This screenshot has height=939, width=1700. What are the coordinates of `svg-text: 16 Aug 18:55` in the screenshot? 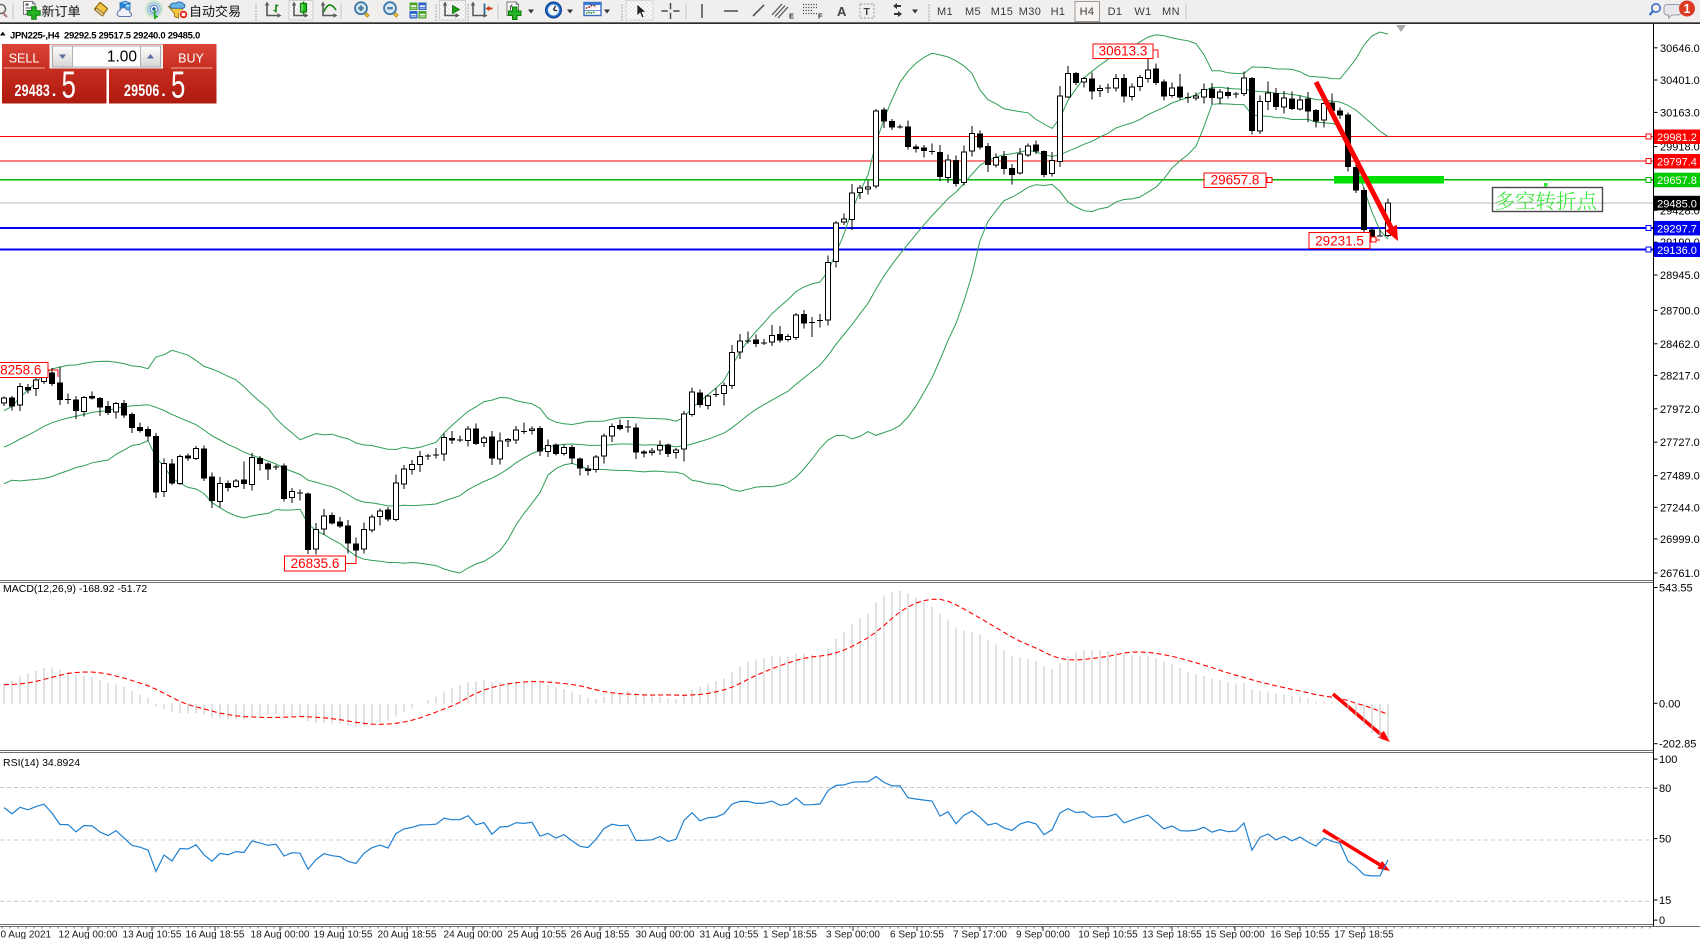 It's located at (215, 934).